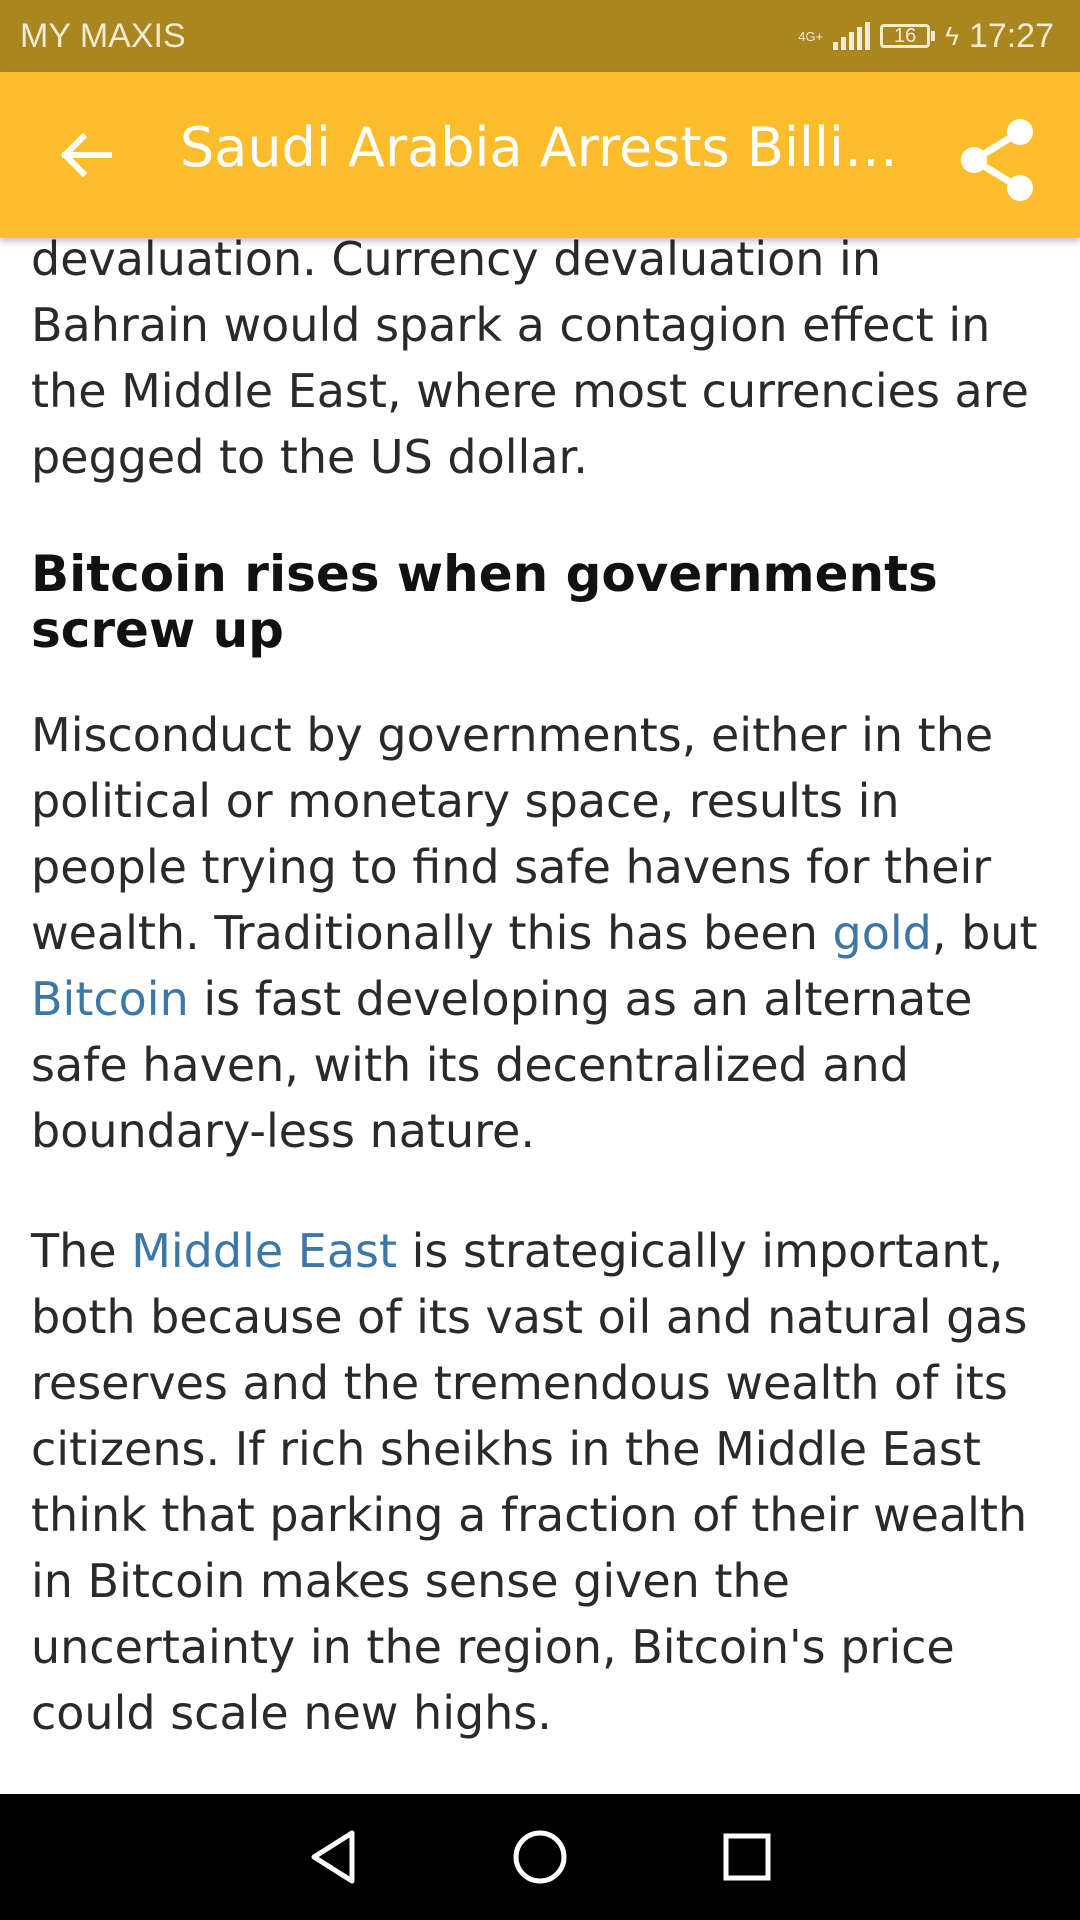  I want to click on nav-back-button, so click(333, 1857).